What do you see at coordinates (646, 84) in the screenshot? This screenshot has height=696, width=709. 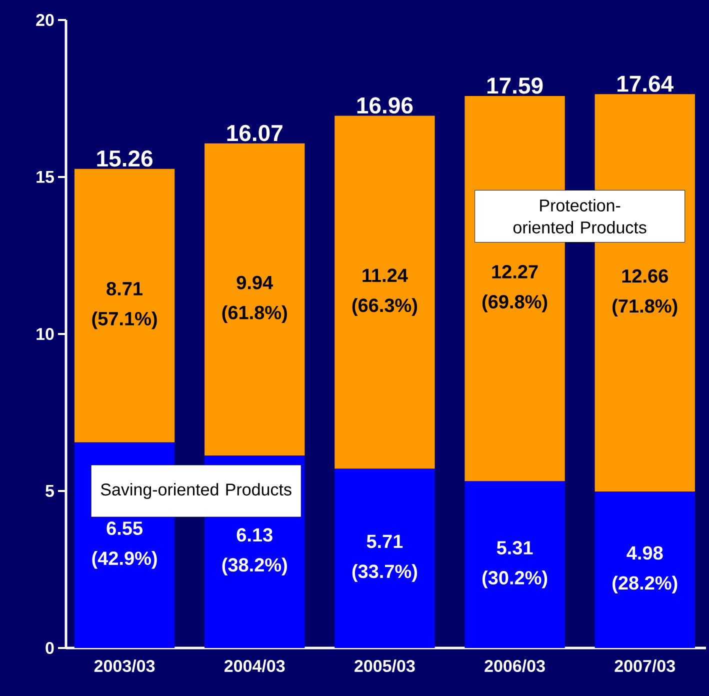 I see `total-label: 17.64` at bounding box center [646, 84].